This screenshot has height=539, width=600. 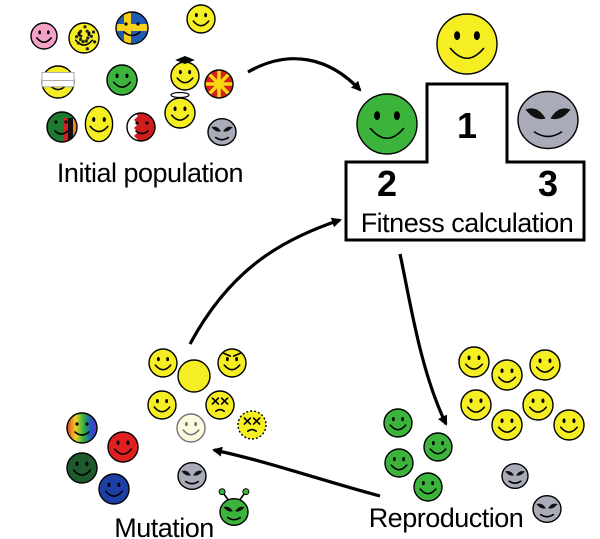 I want to click on green-smiley-icon, so click(x=122, y=80).